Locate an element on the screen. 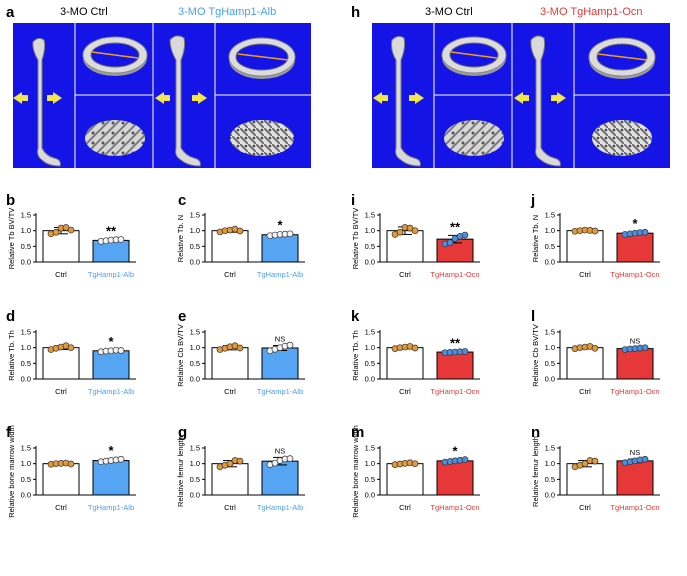  label-3mo-ctrl-left: 3-MO Ctrl is located at coordinates (84, 12).